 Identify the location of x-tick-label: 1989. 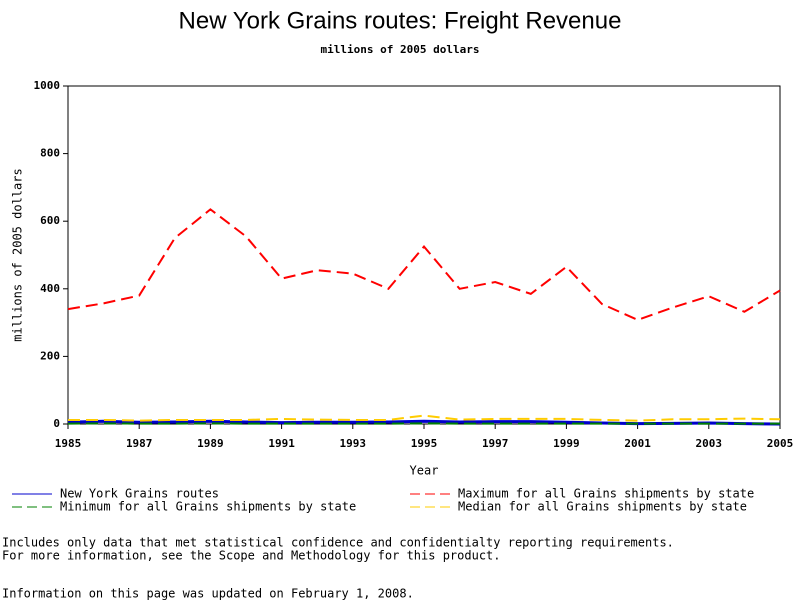
(210, 443).